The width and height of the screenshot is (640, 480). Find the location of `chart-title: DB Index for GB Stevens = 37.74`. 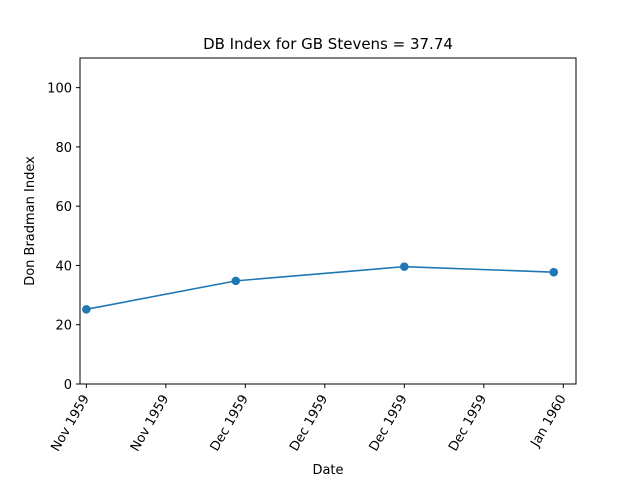

chart-title: DB Index for GB Stevens = 37.74 is located at coordinates (328, 44).